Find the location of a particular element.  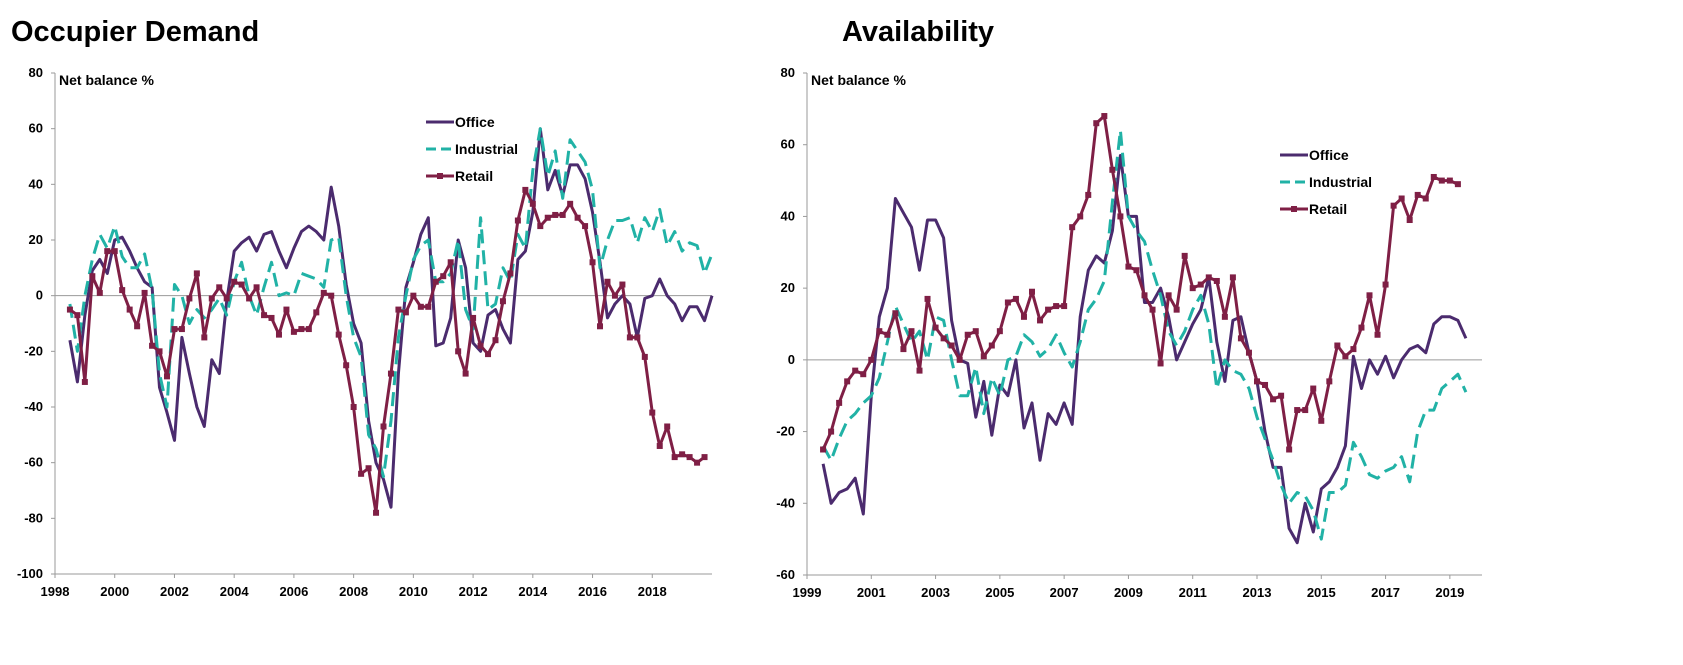

x-tick-label: 2005 is located at coordinates (999, 592).